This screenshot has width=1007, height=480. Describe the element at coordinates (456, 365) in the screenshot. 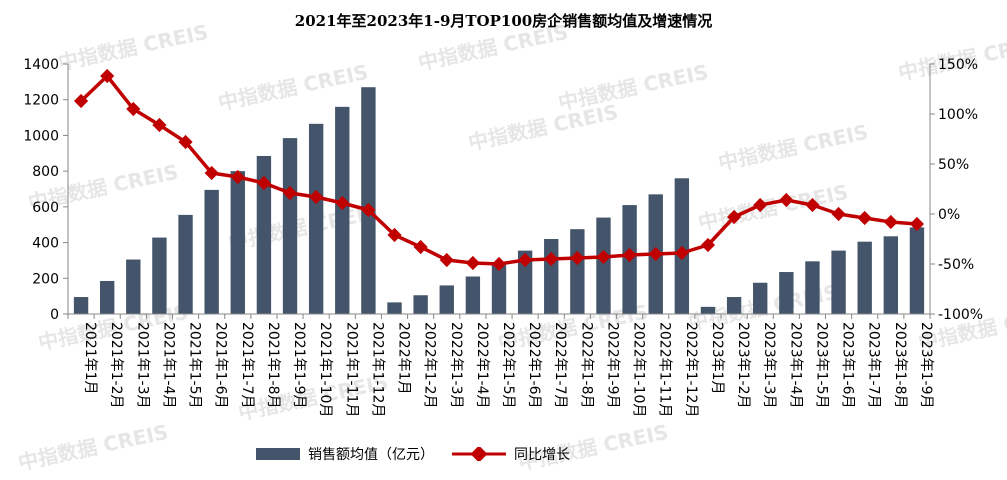

I see `x-tick-label: 2022年1-3月` at that location.